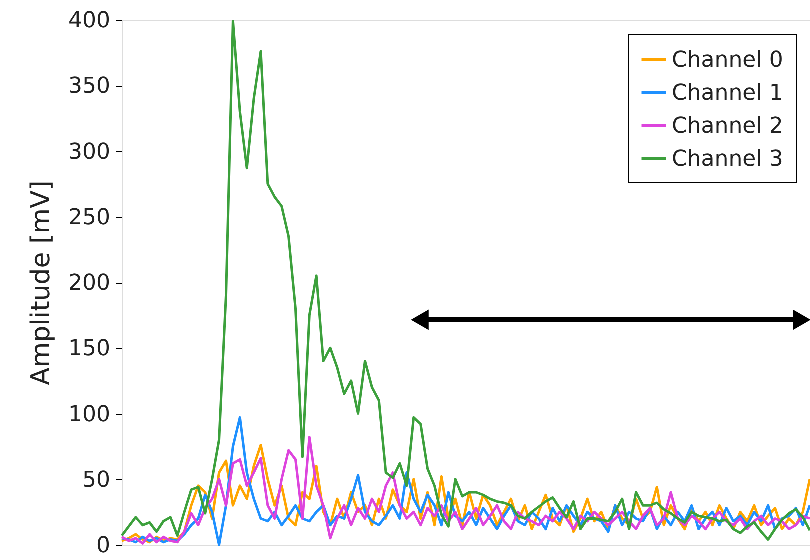  What do you see at coordinates (89, 152) in the screenshot?
I see `y-tick-label: 300` at bounding box center [89, 152].